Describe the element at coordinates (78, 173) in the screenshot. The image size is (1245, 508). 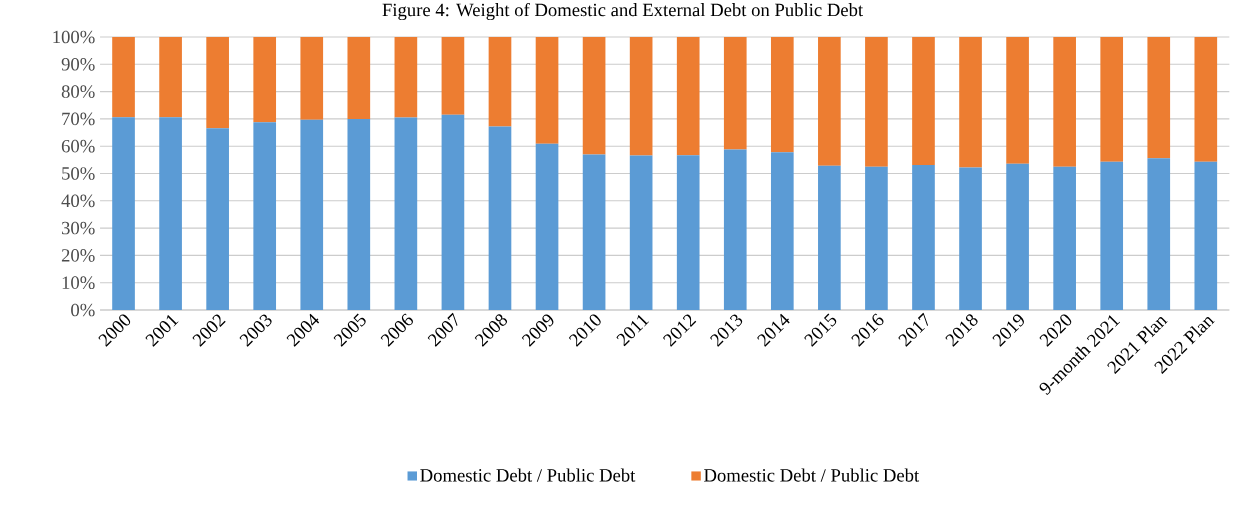
I see `y-tick-label: 50%` at that location.